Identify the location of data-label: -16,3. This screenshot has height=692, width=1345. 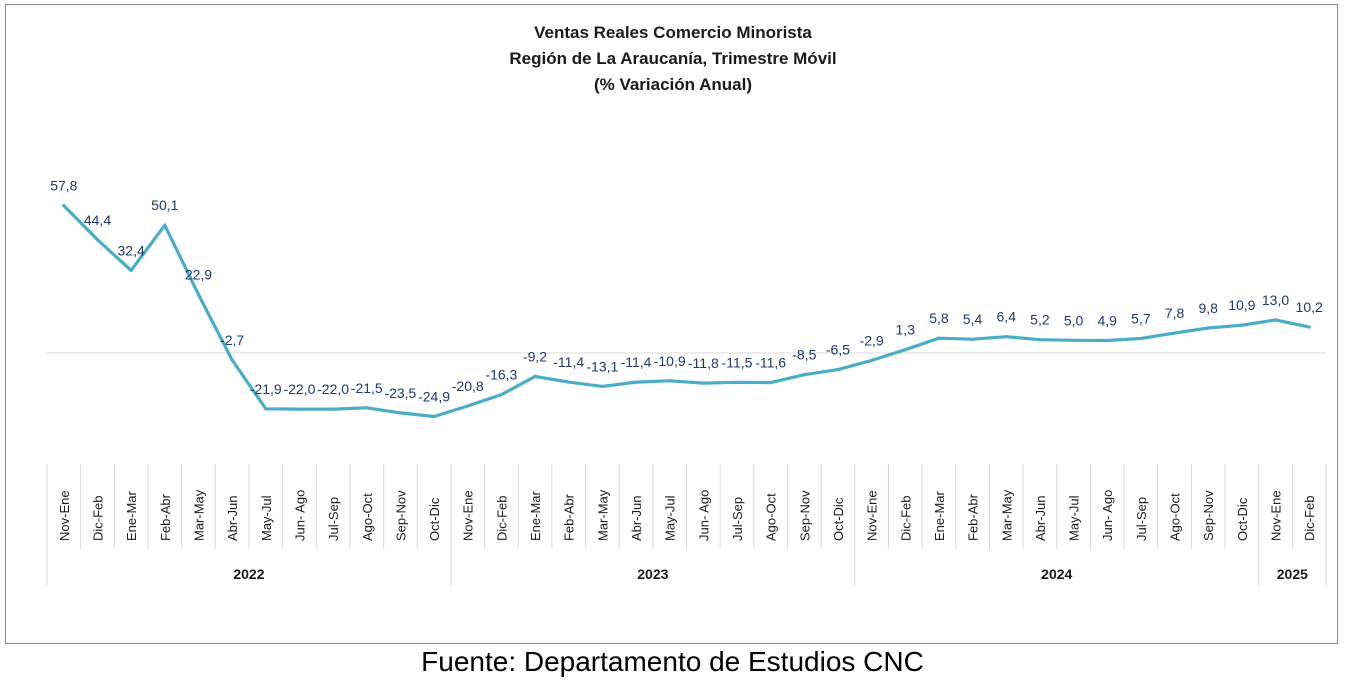
(501, 375).